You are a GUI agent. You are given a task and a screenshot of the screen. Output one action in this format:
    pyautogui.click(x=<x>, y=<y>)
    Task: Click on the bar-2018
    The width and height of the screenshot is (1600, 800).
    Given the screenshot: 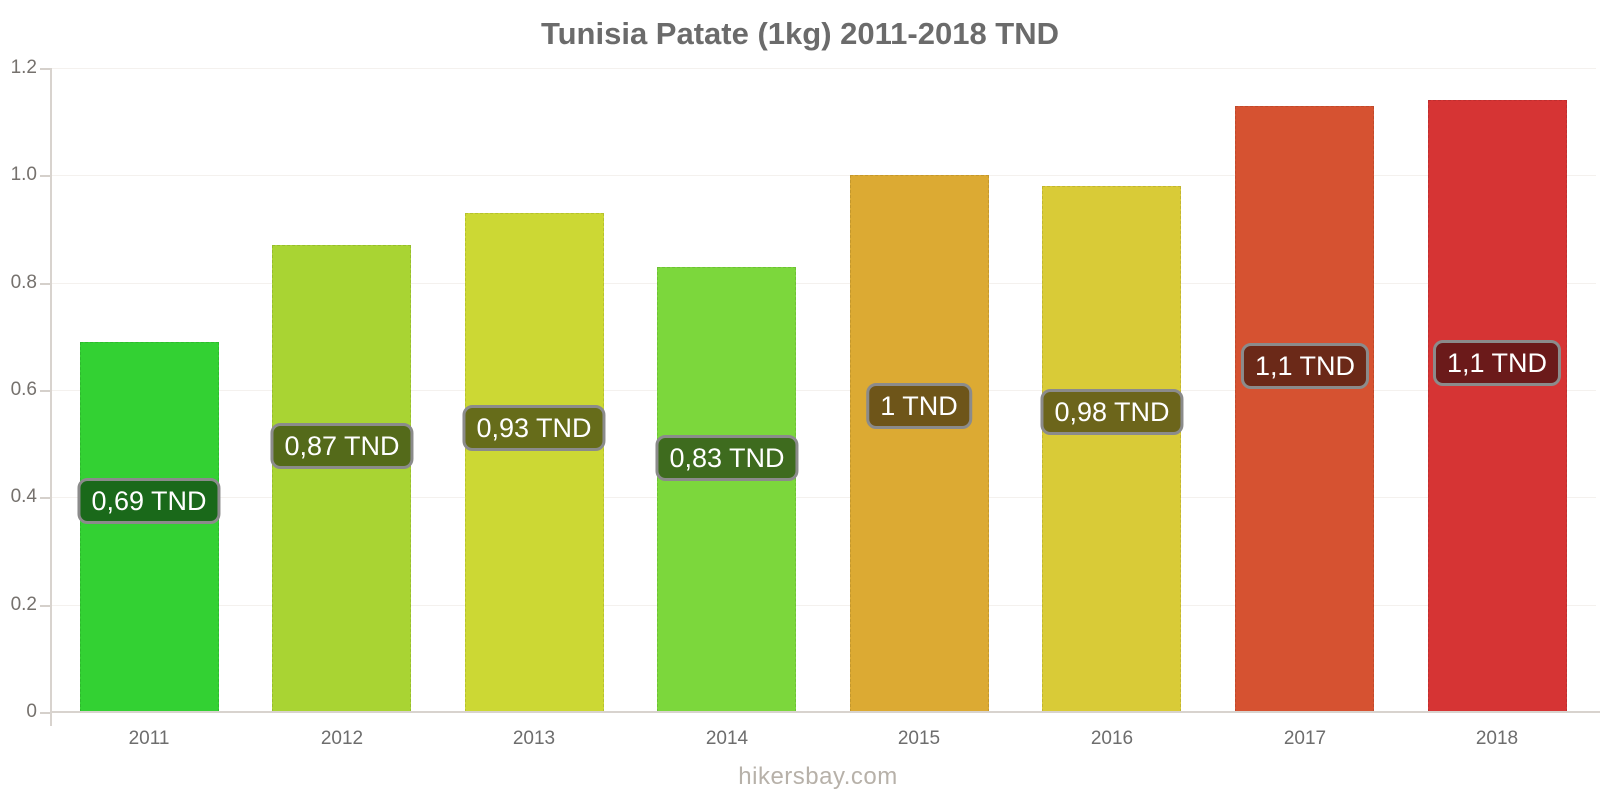 What is the action you would take?
    pyautogui.click(x=1497, y=406)
    